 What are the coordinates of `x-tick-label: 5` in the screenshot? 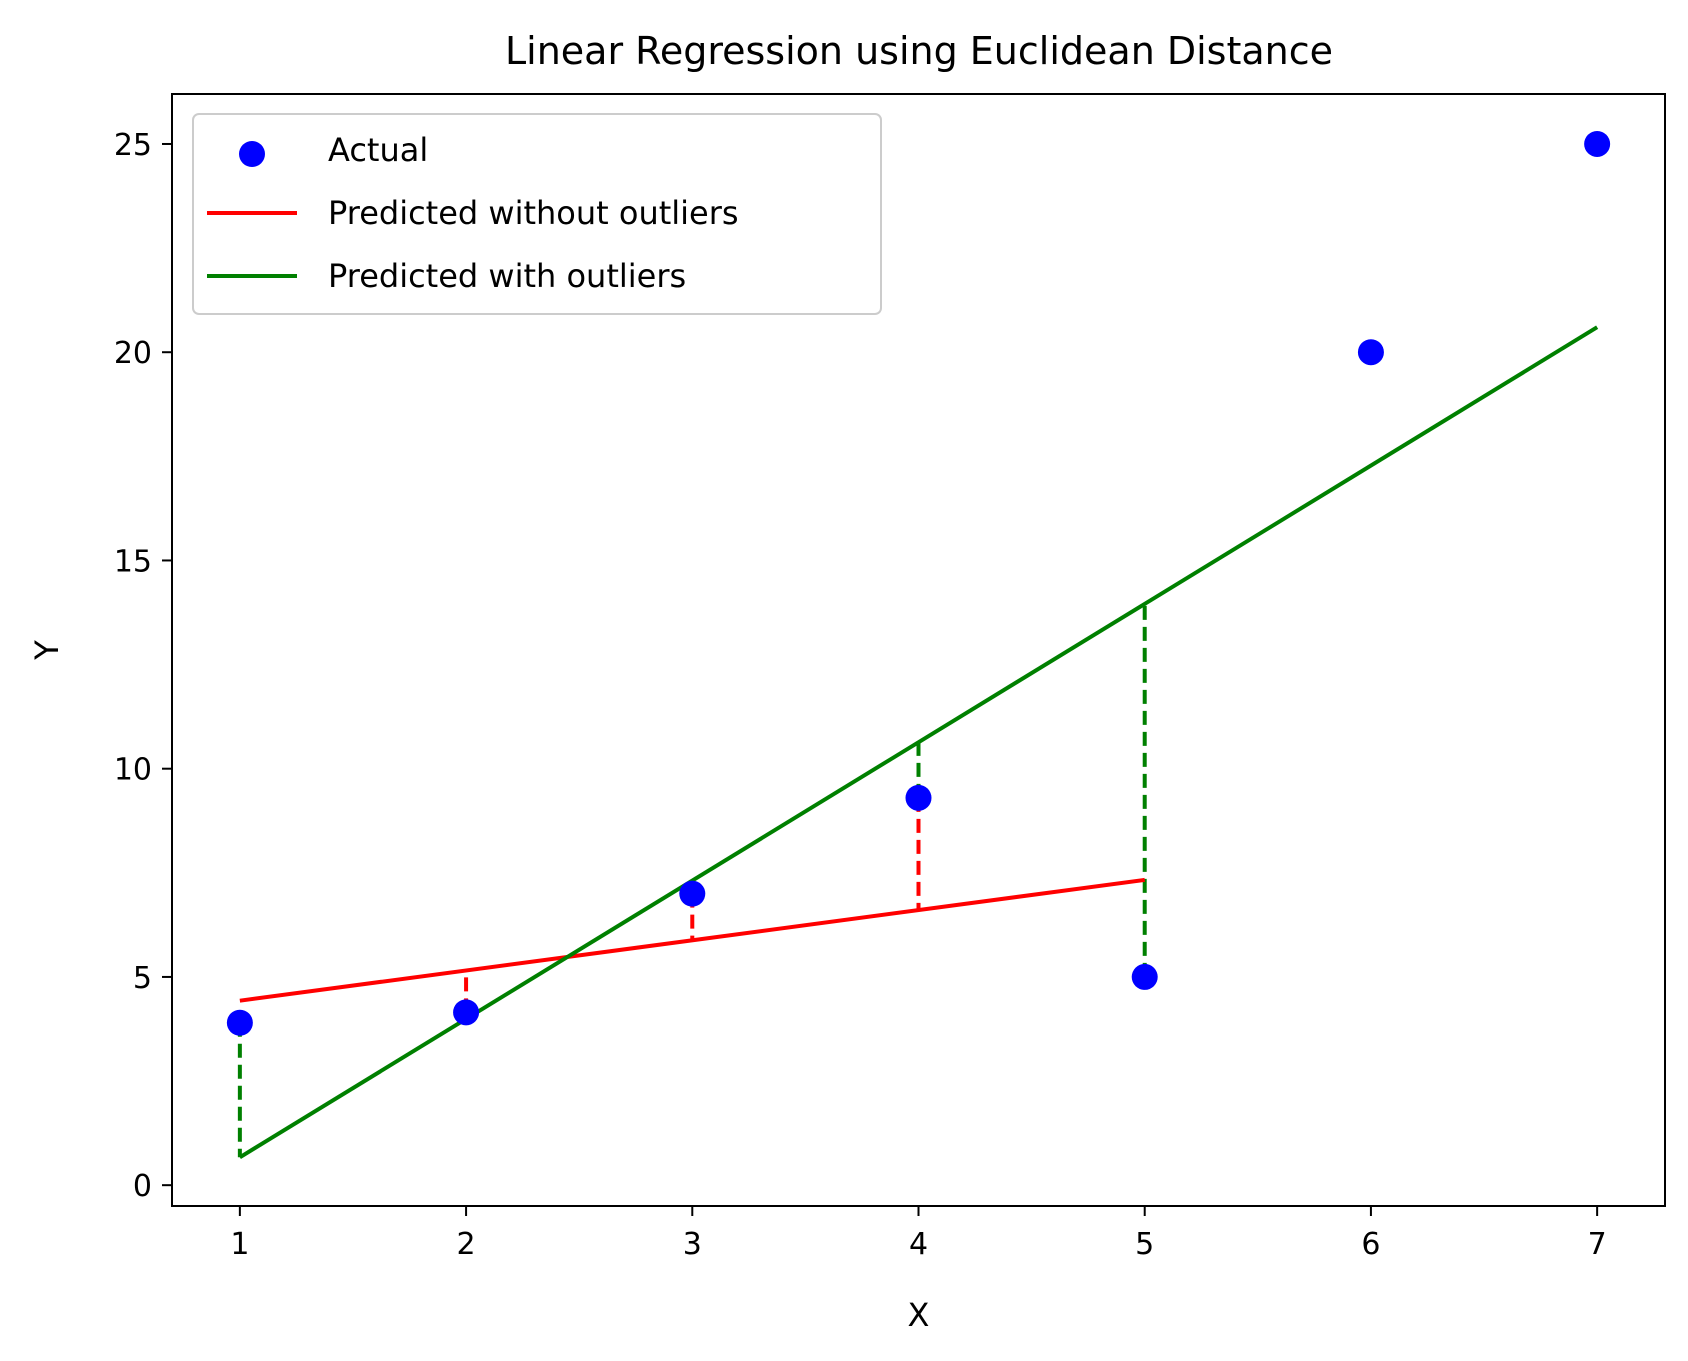 It's located at (1144, 1244).